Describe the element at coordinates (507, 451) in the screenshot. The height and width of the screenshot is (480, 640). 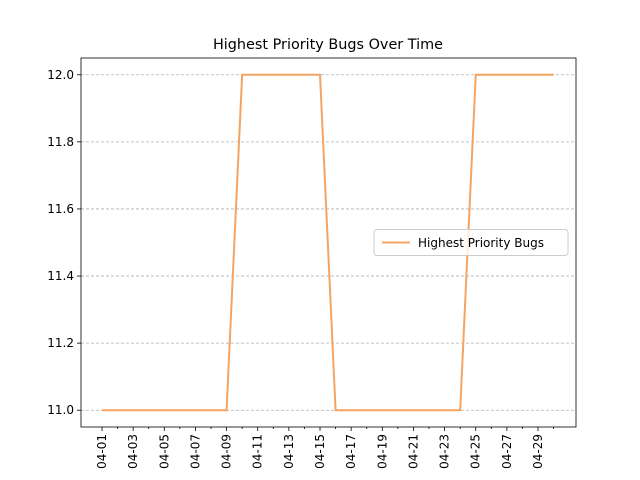
I see `x-tick-label: 04-27` at that location.